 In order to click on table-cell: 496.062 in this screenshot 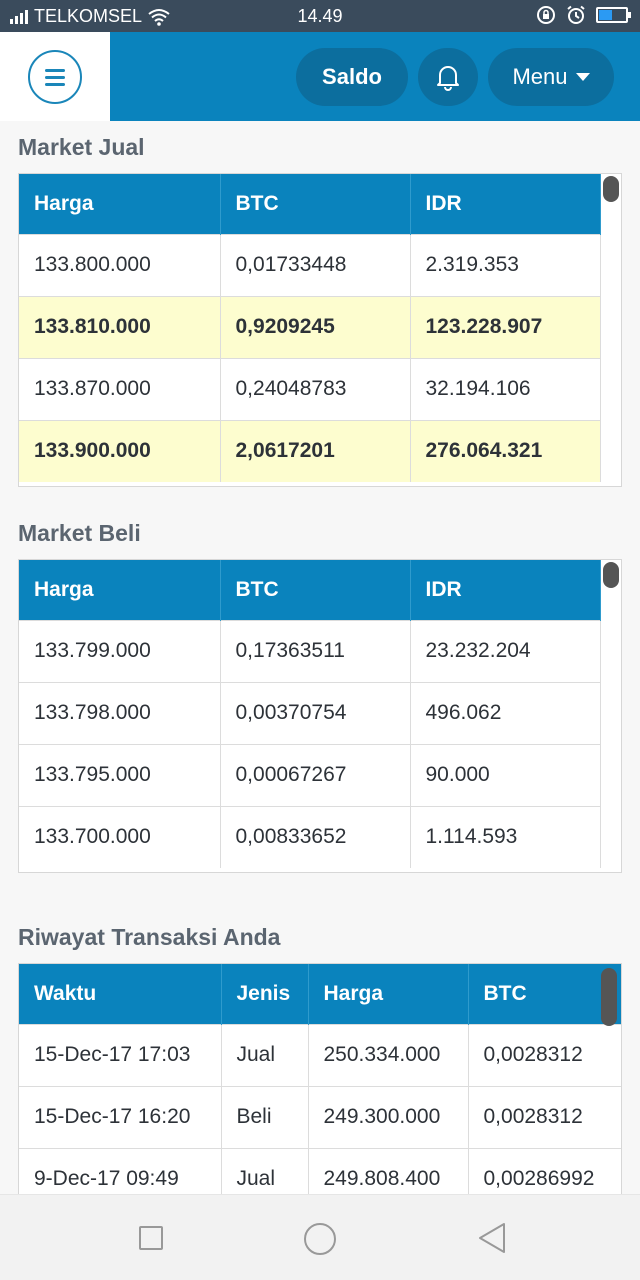, I will do `click(505, 712)`.